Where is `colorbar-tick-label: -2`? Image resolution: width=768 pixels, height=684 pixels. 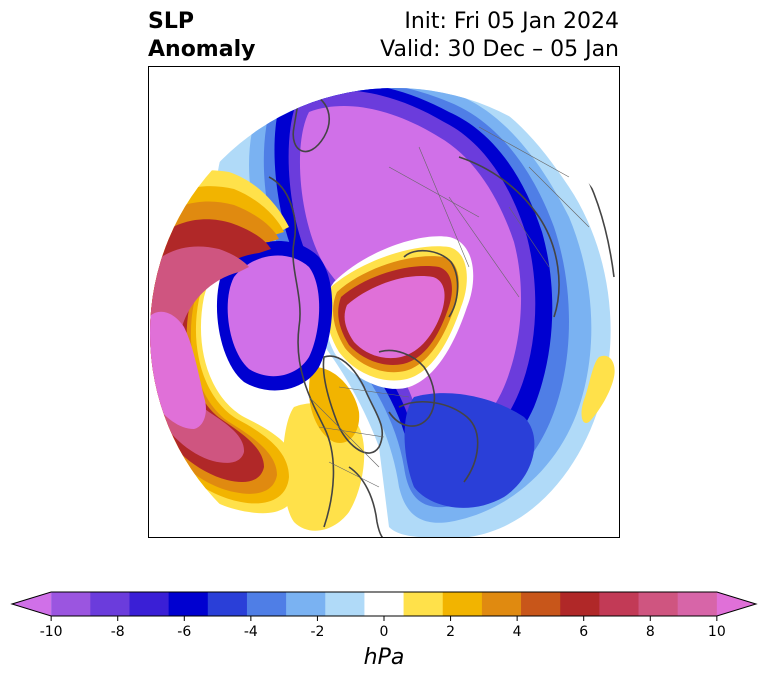 colorbar-tick-label: -2 is located at coordinates (317, 632).